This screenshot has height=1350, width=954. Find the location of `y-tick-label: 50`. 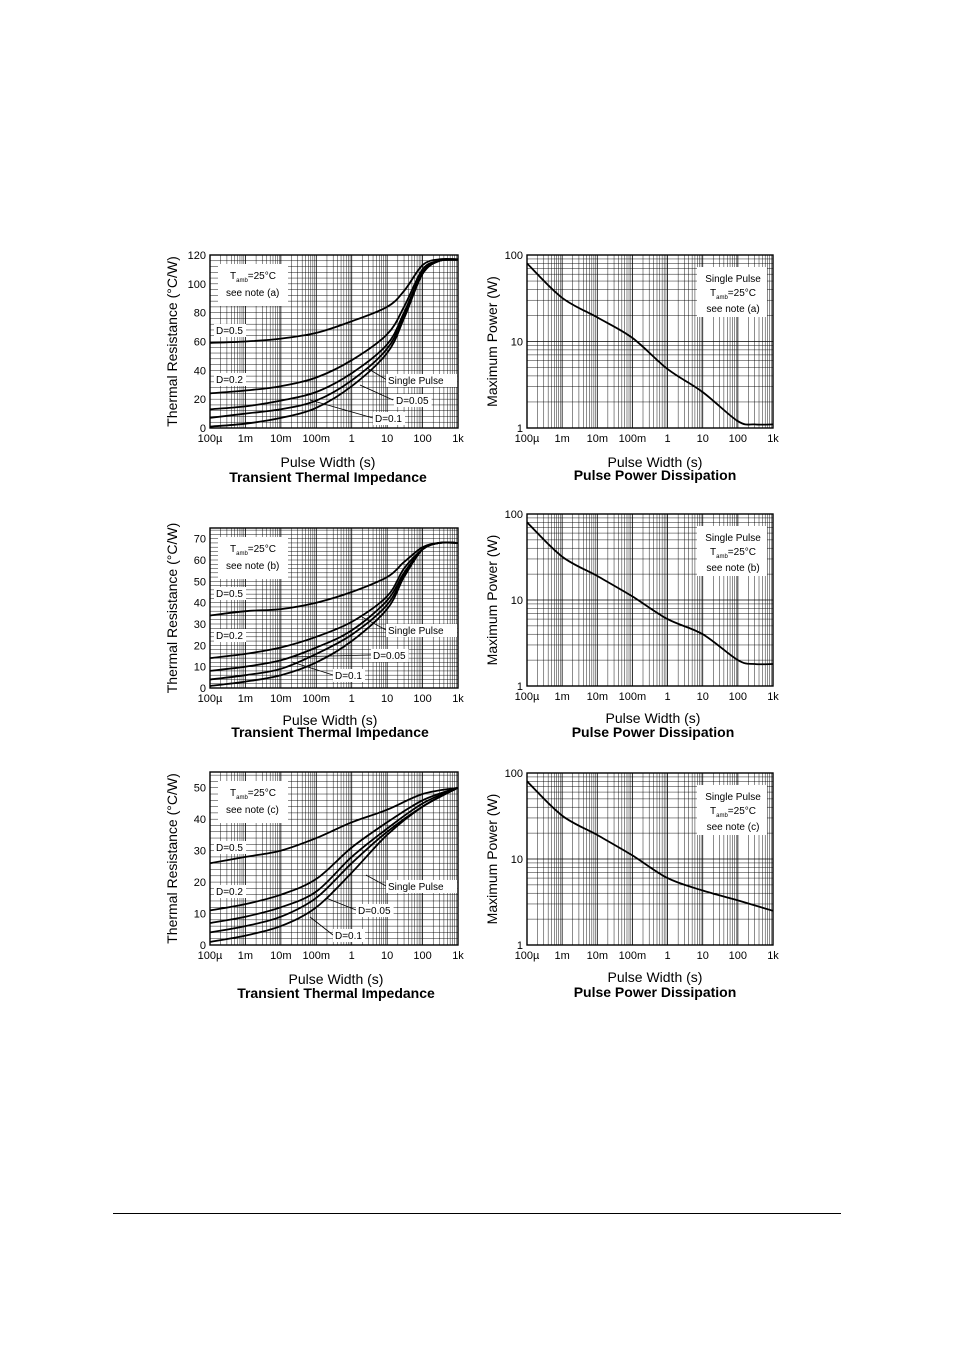

y-tick-label: 50 is located at coordinates (200, 582).